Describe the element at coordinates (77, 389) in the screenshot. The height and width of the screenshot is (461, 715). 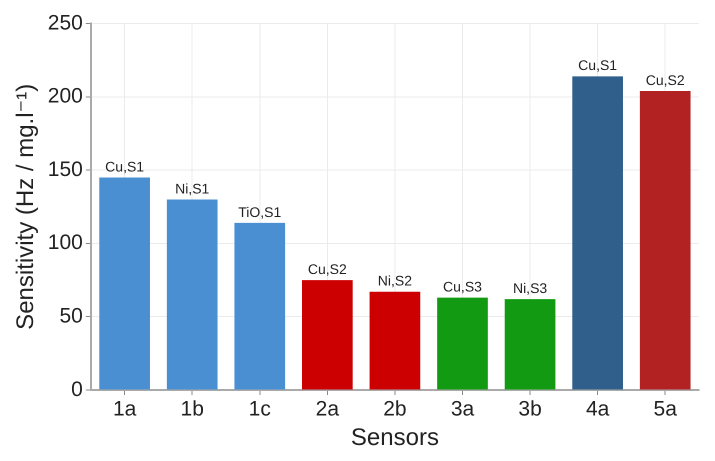
I see `y-tick-label: 0` at that location.